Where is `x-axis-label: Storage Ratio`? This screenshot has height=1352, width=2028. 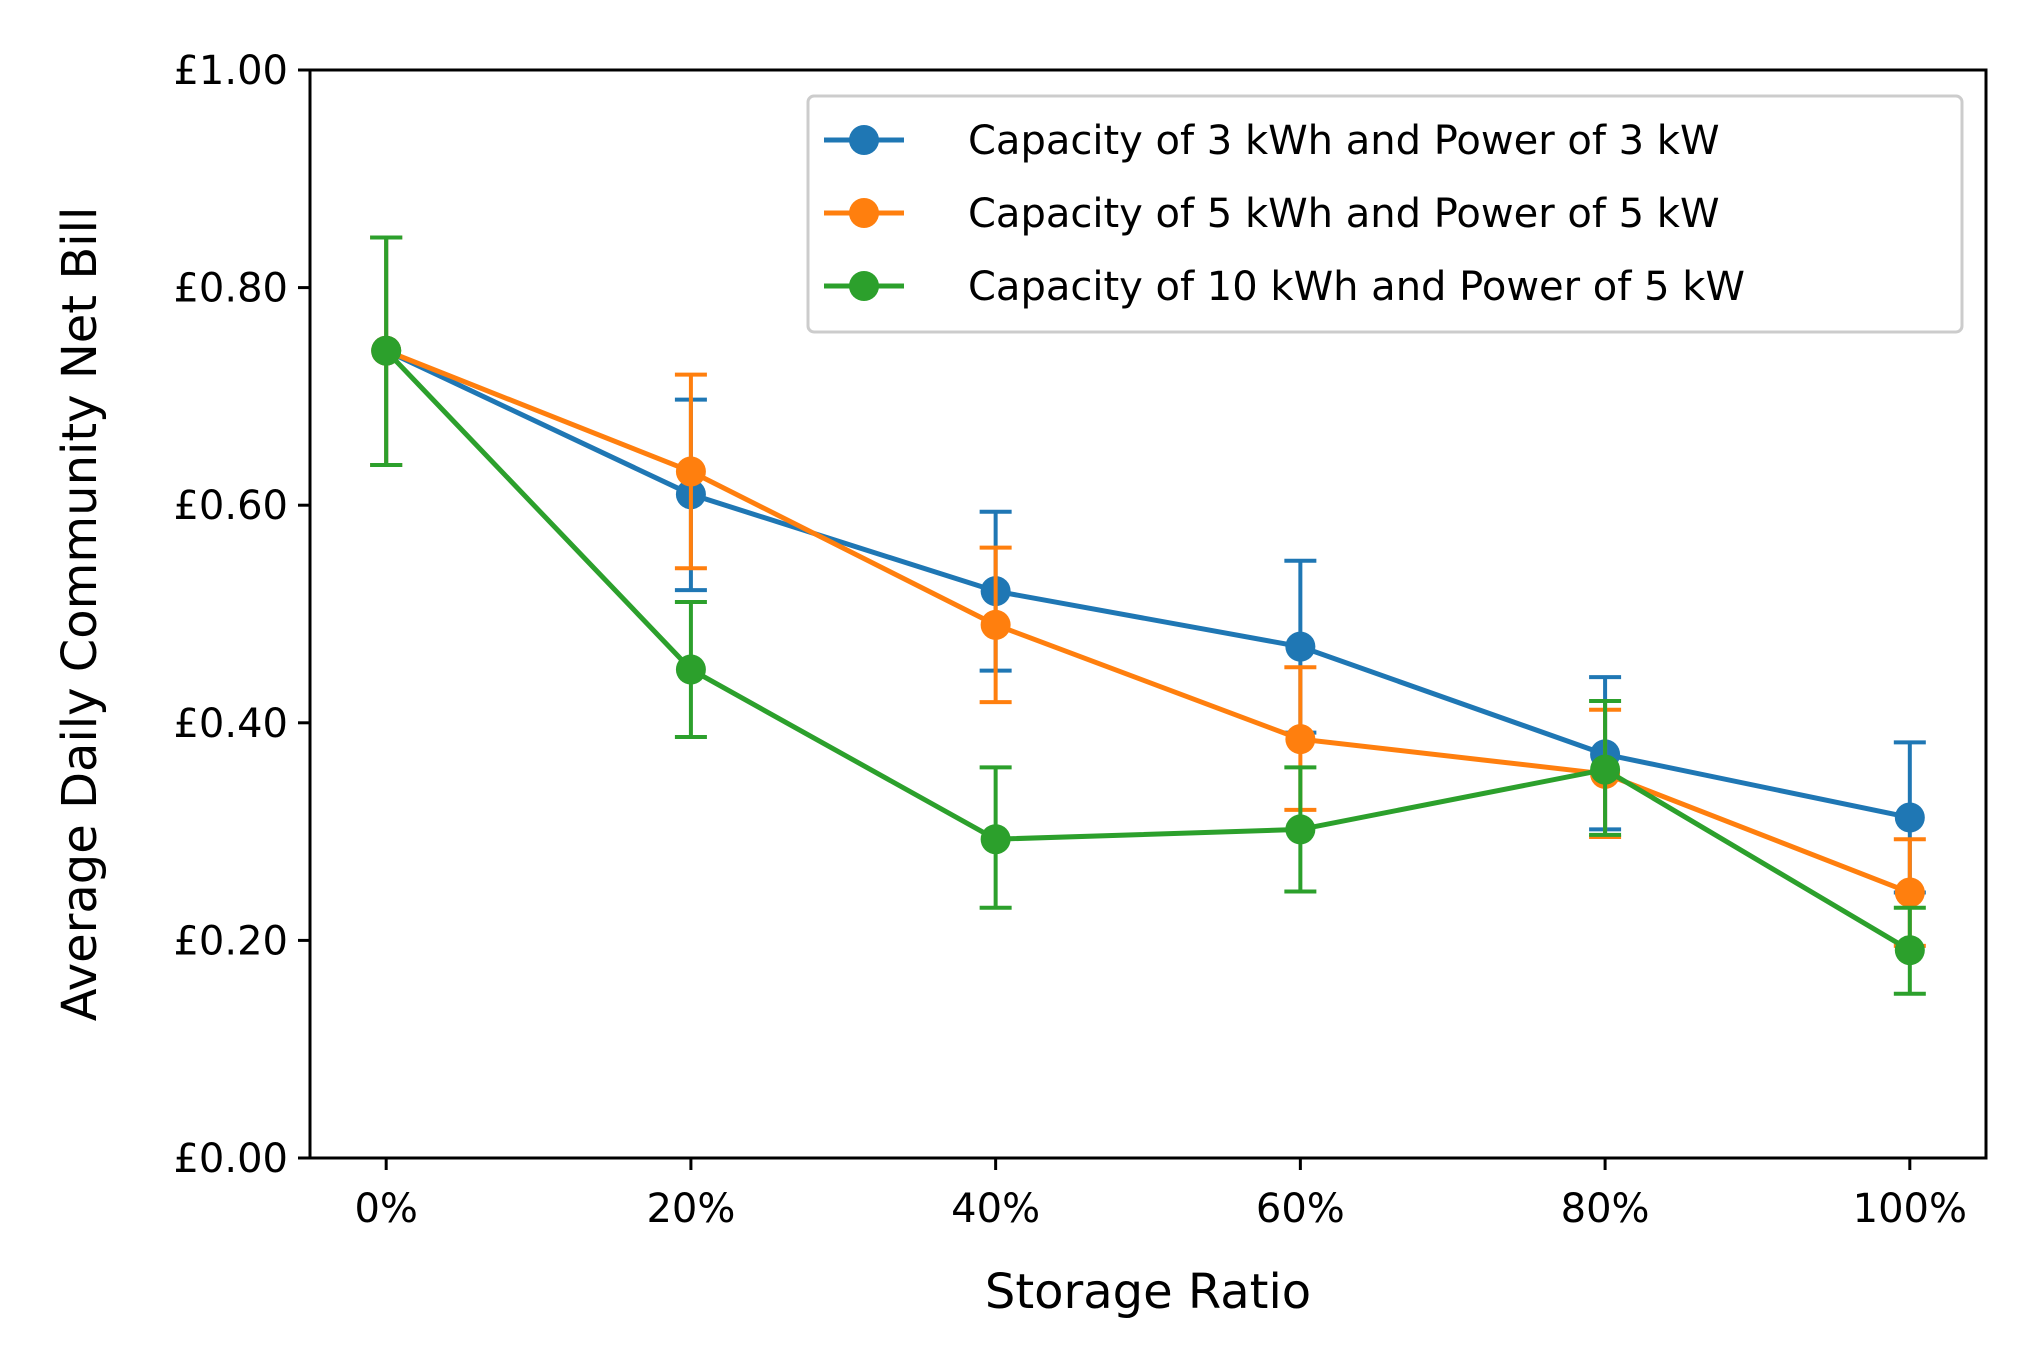 x-axis-label: Storage Ratio is located at coordinates (1148, 1292).